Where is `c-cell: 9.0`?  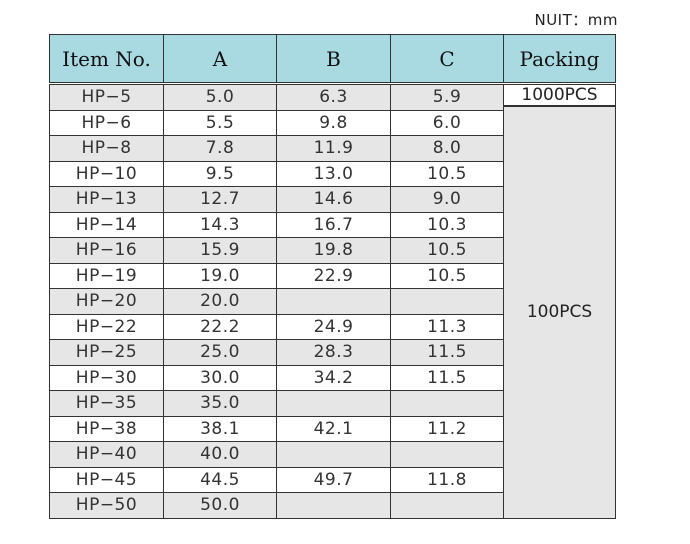
c-cell: 9.0 is located at coordinates (447, 199).